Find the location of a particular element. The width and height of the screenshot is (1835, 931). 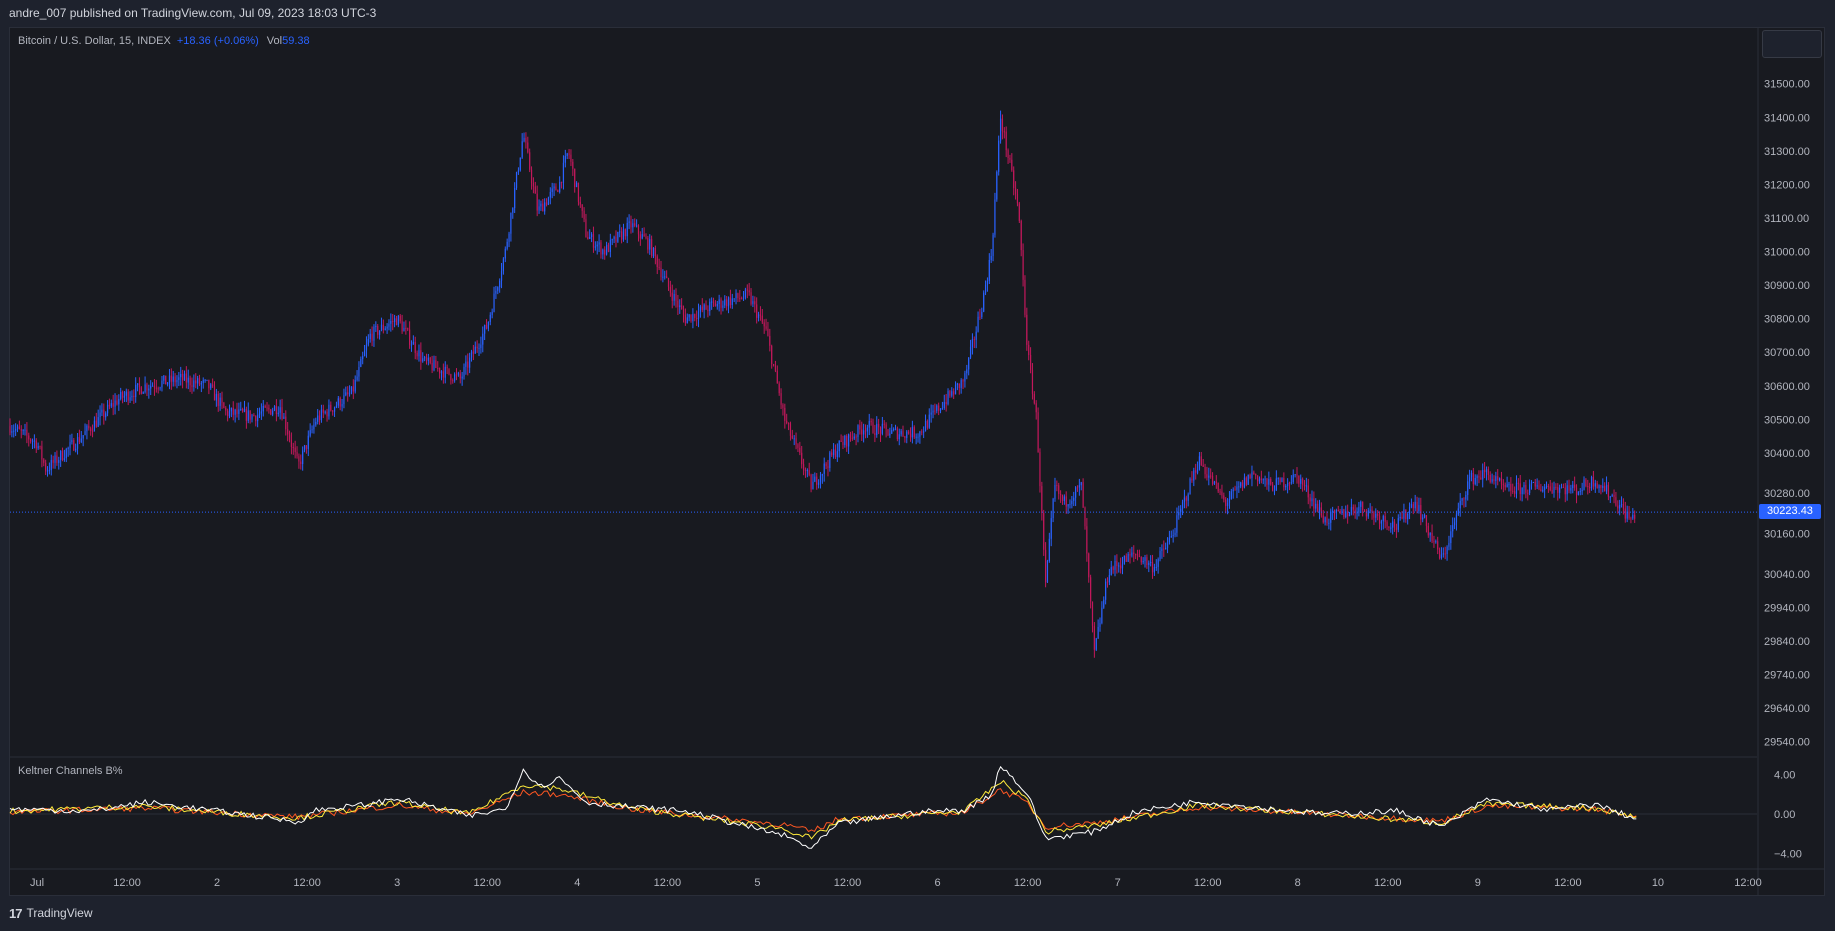

time-tick-label: 5 is located at coordinates (757, 883).